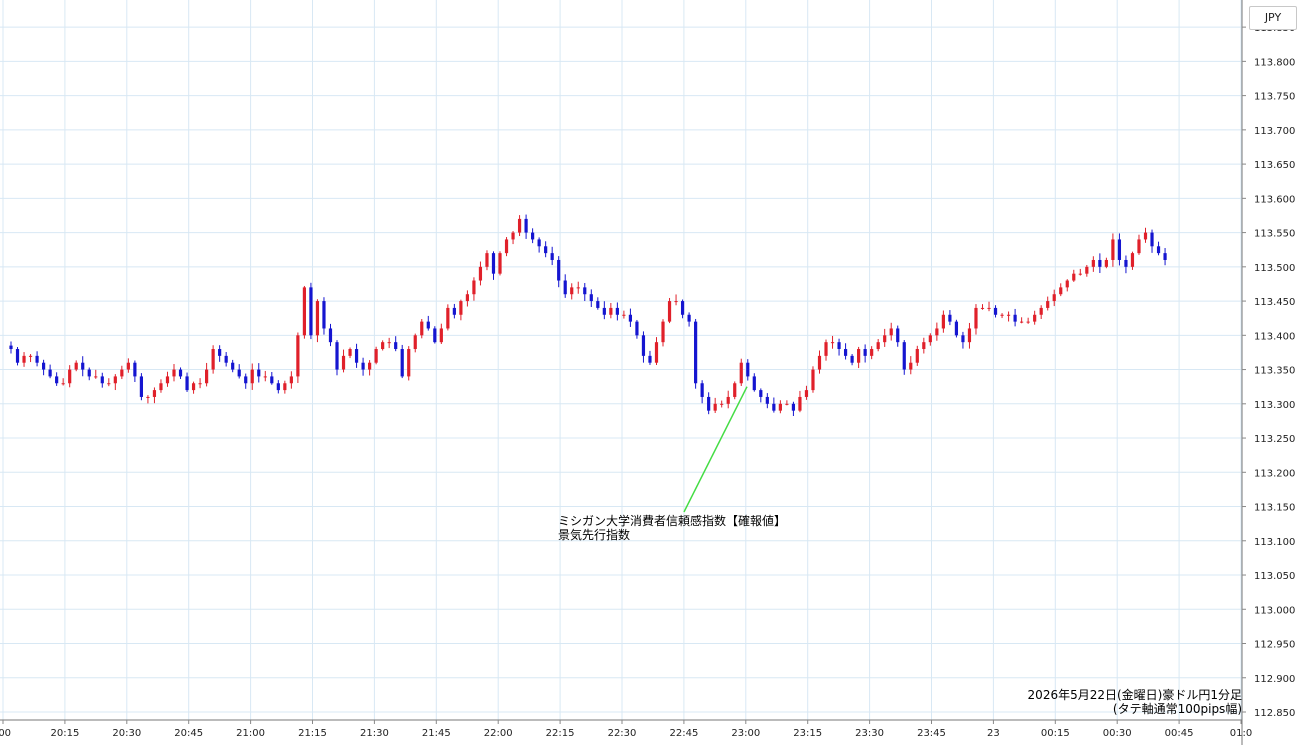 This screenshot has width=1300, height=749. I want to click on y-tick-label: 112.900, so click(1274, 679).